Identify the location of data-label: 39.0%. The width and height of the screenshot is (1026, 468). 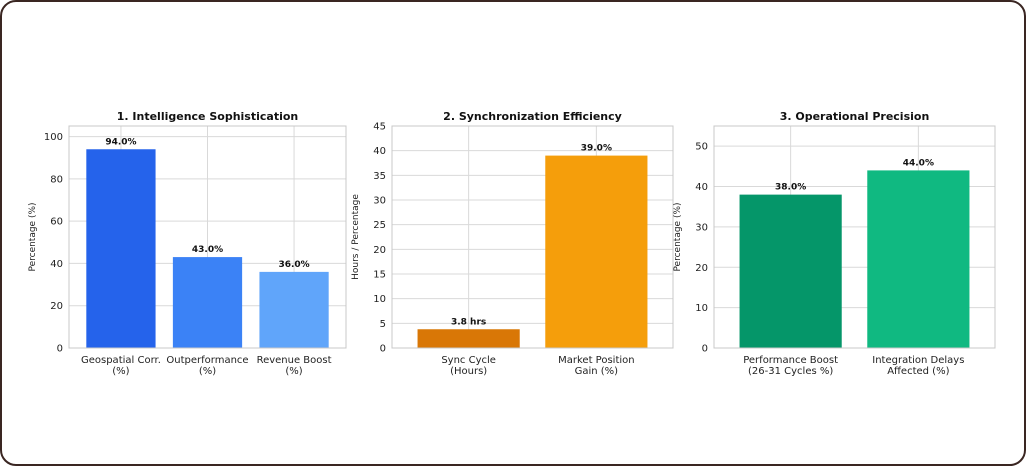
(596, 149).